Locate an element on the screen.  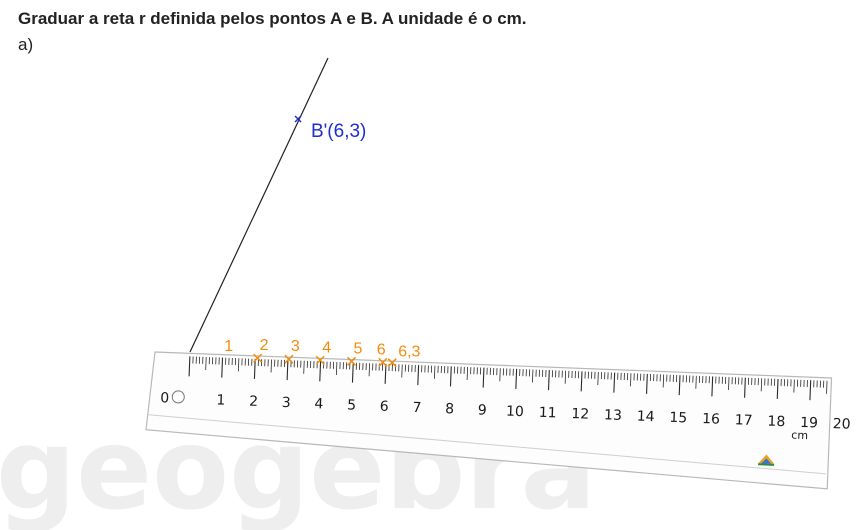
graduation-marks: 1 2 3 4 5 6 6,3 is located at coordinates (322, 352).